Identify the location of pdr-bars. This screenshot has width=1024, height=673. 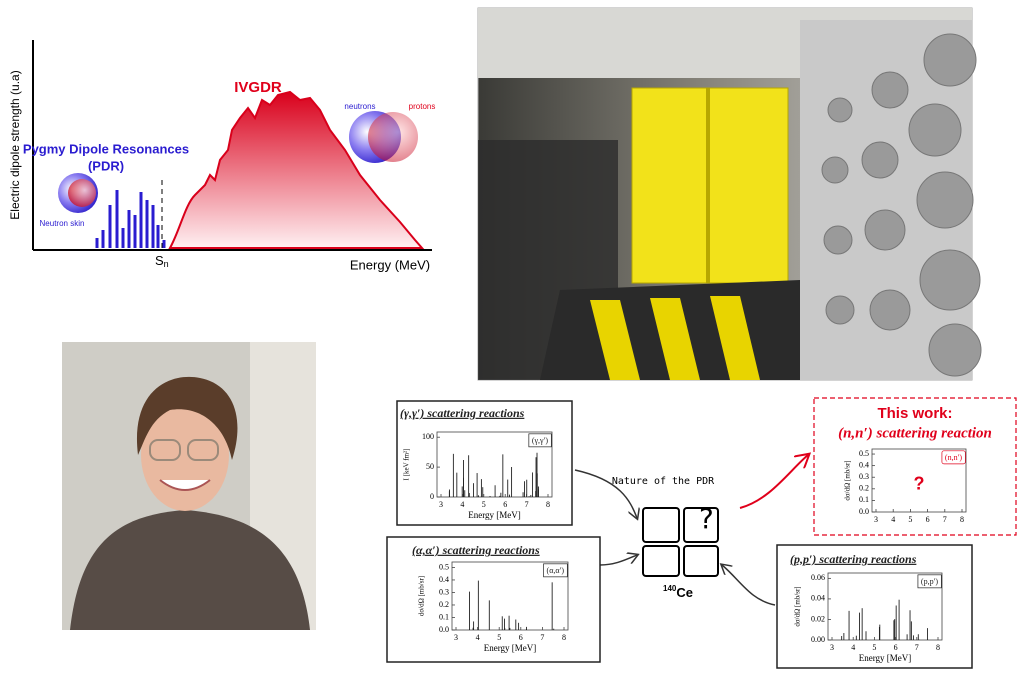
(130, 219).